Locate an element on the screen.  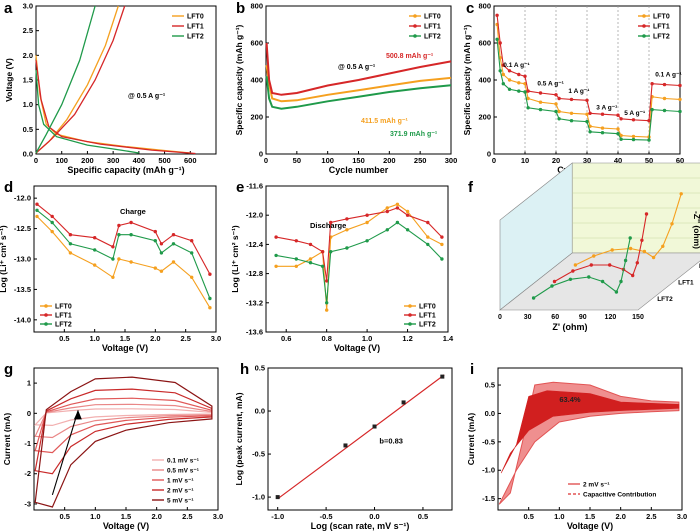
y-tick-label: -2 is located at coordinates (27, 473).